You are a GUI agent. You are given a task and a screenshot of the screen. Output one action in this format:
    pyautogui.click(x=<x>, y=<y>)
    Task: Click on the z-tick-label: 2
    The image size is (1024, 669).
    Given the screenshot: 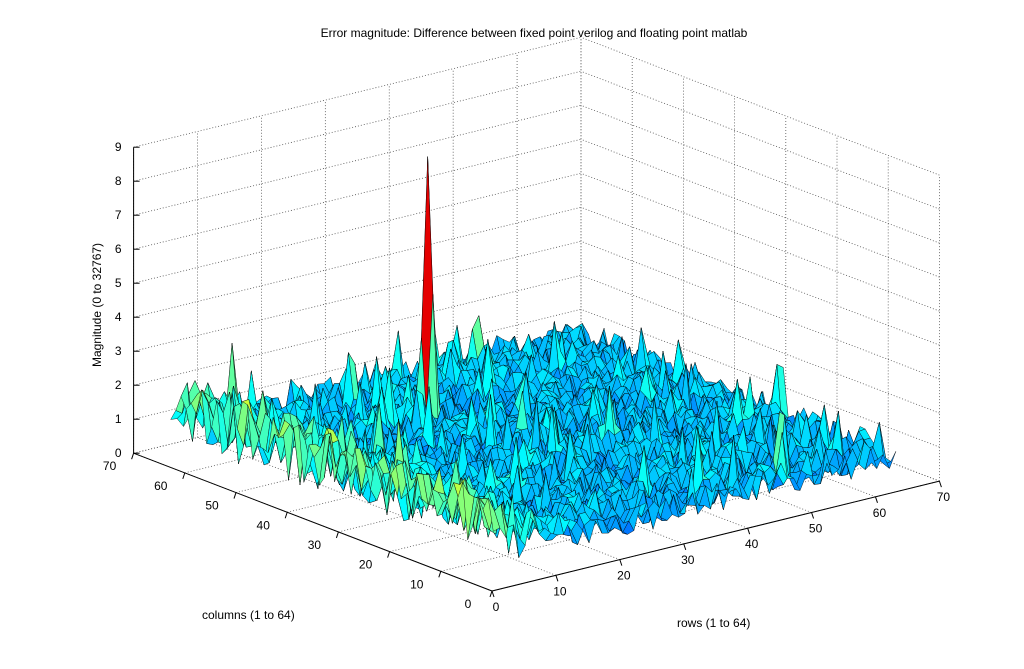 What is the action you would take?
    pyautogui.click(x=118, y=385)
    